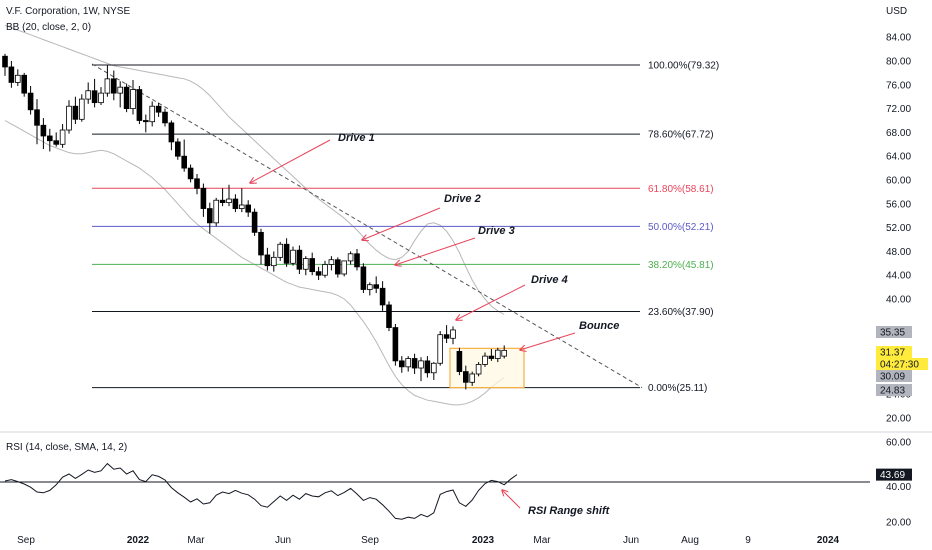 The width and height of the screenshot is (932, 550). I want to click on price-tick-label: 44.00, so click(898, 276).